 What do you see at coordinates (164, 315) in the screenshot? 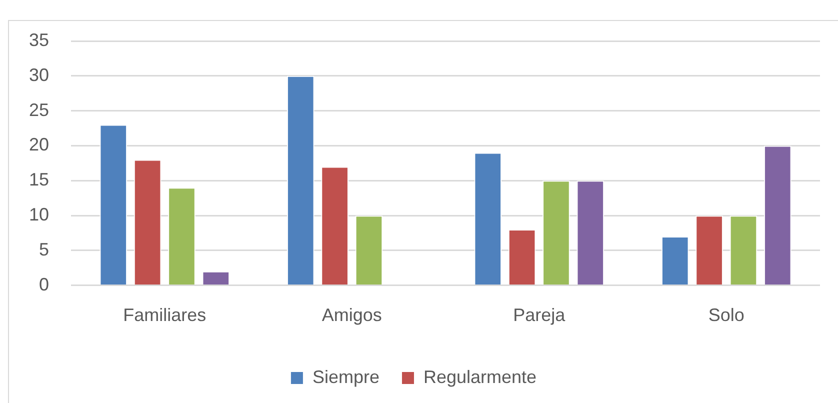
I see `x-tick-label: Familiares` at bounding box center [164, 315].